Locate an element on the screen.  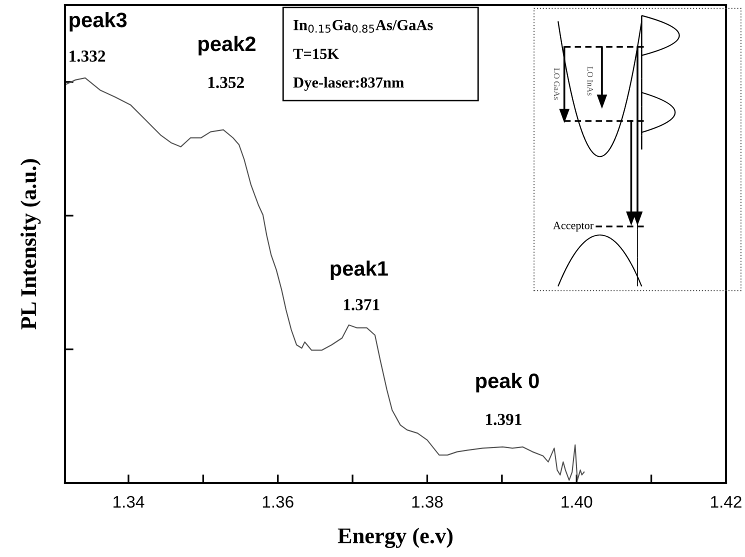
annotation: Acceptor is located at coordinates (573, 227).